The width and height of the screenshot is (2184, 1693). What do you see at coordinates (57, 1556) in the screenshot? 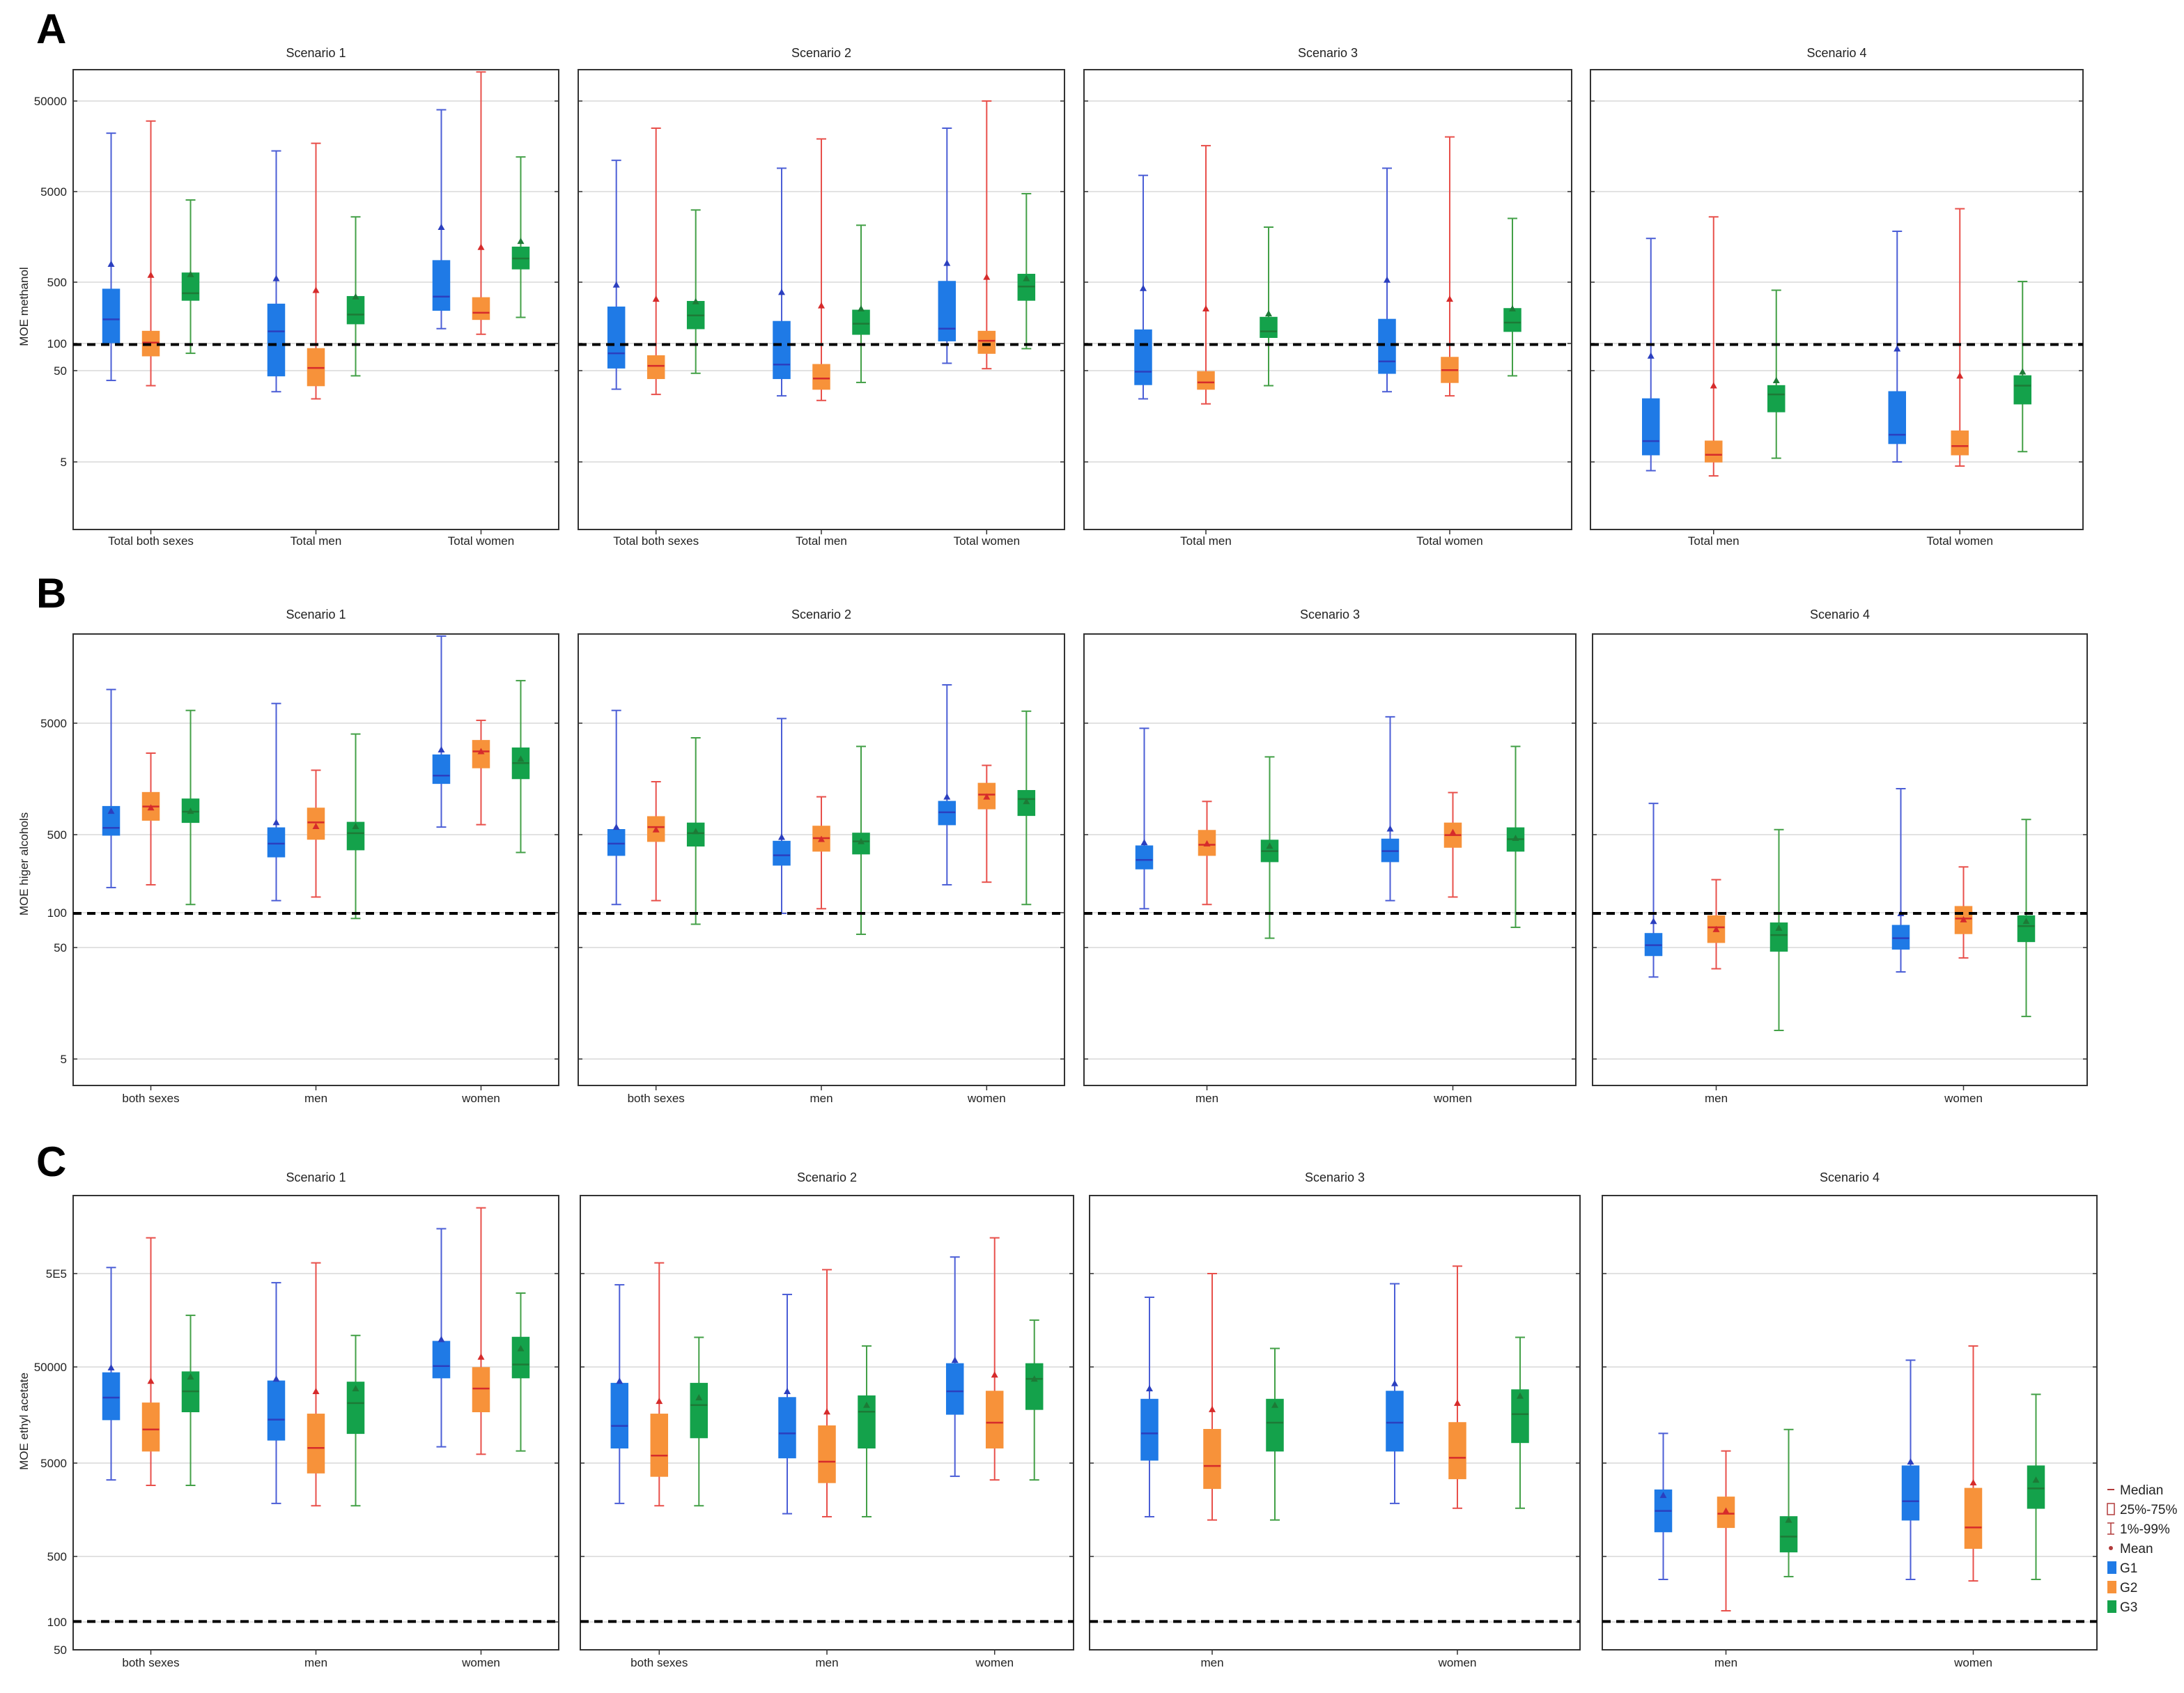
I see `y-tick-label: 500` at bounding box center [57, 1556].